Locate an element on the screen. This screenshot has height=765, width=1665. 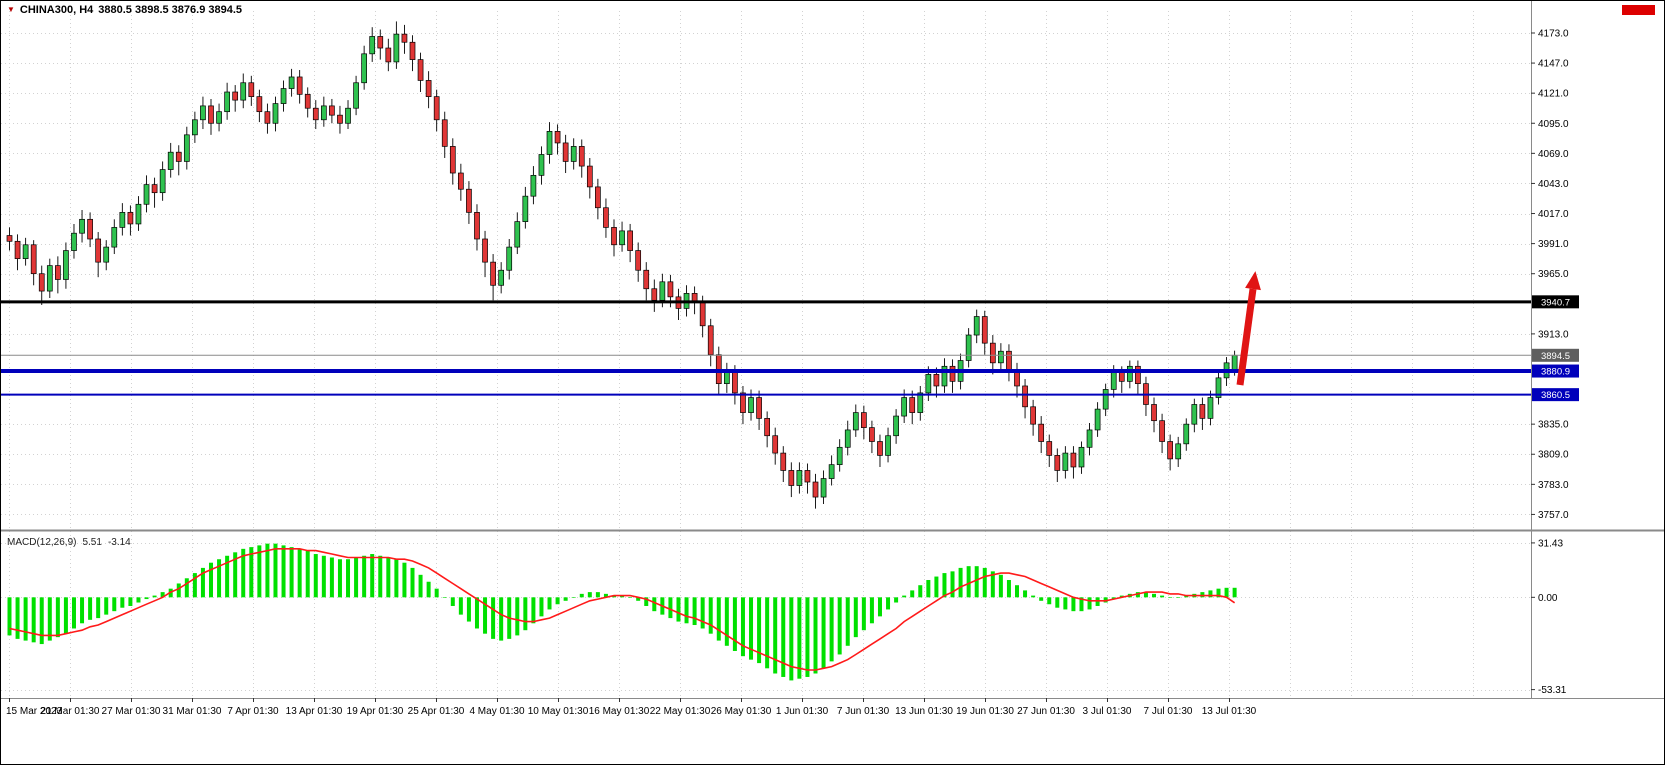
symbol-name: CHINA300, H4 is located at coordinates (56, 10).